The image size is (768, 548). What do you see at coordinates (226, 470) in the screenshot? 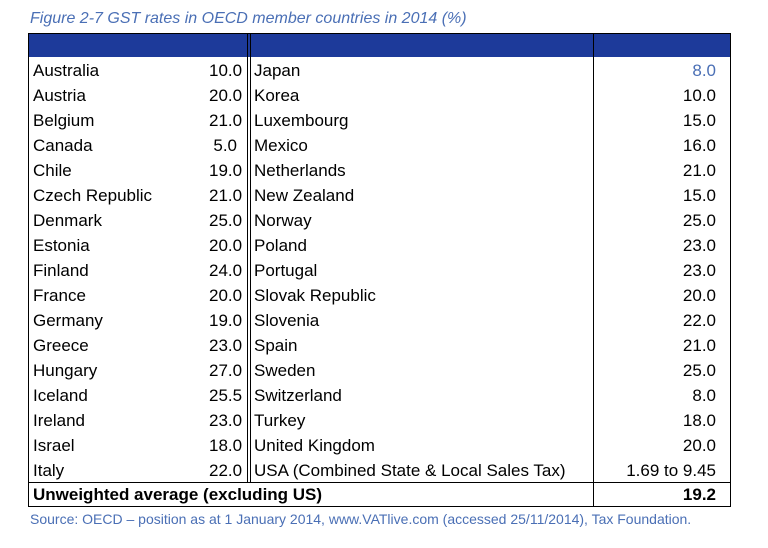
I see `rate-left: 22.0` at bounding box center [226, 470].